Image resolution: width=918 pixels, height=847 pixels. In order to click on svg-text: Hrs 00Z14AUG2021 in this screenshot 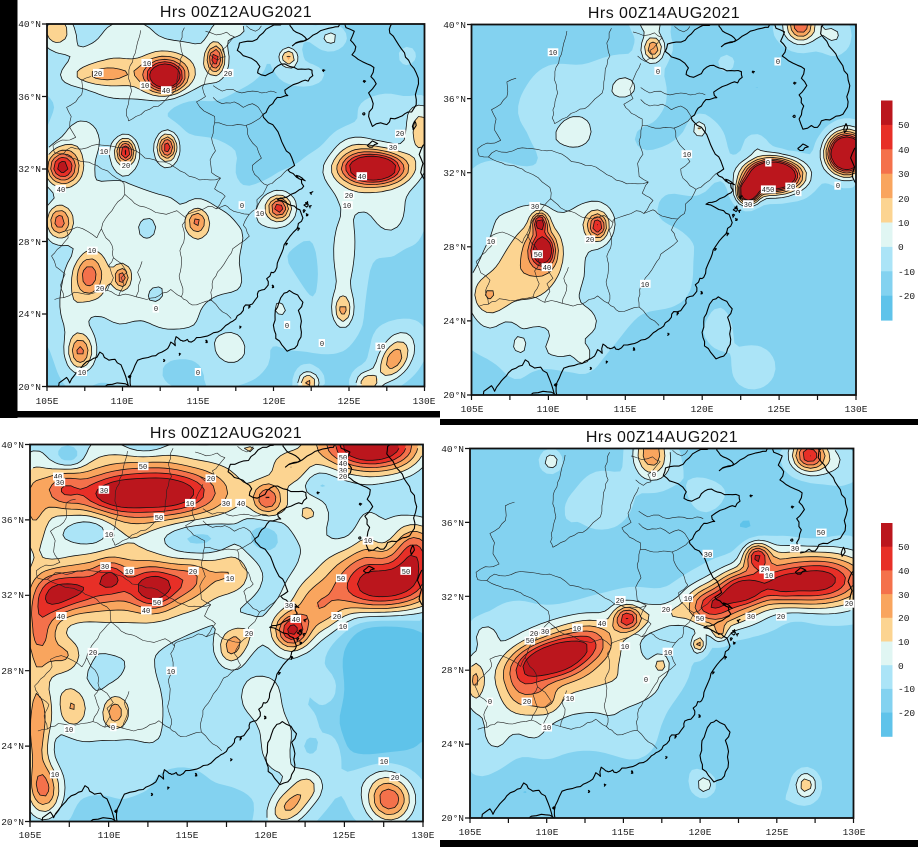, I will do `click(664, 13)`.